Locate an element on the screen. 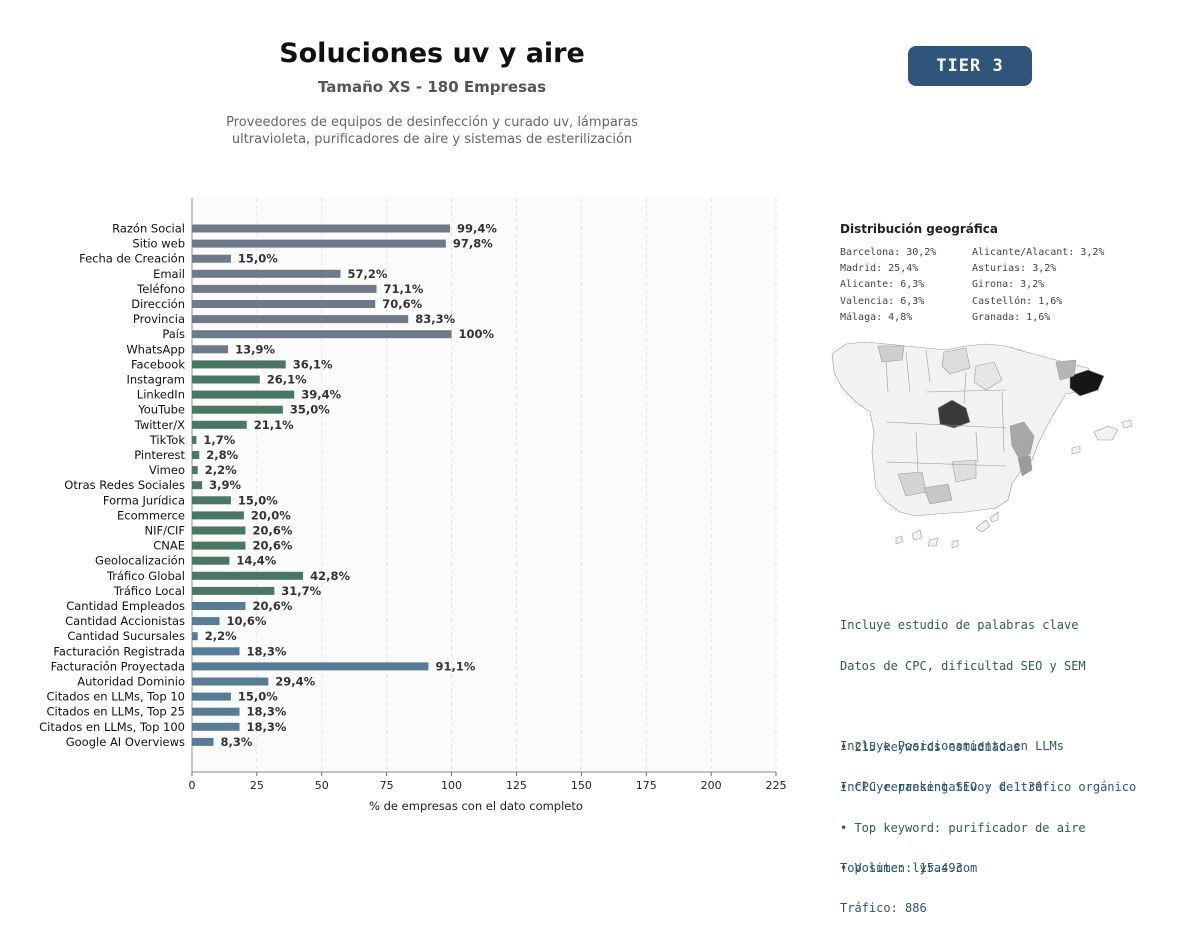 The width and height of the screenshot is (1200, 929). keywords-bullet: • 215 keywords estudiadas is located at coordinates (930, 746).